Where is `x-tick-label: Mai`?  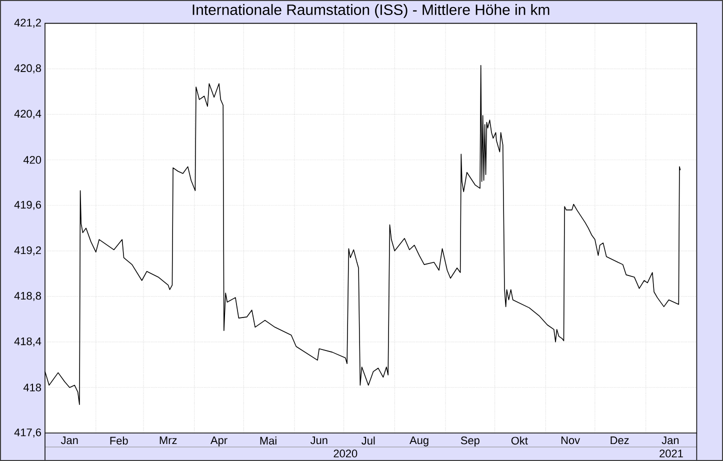
x-tick-label: Mai is located at coordinates (268, 440).